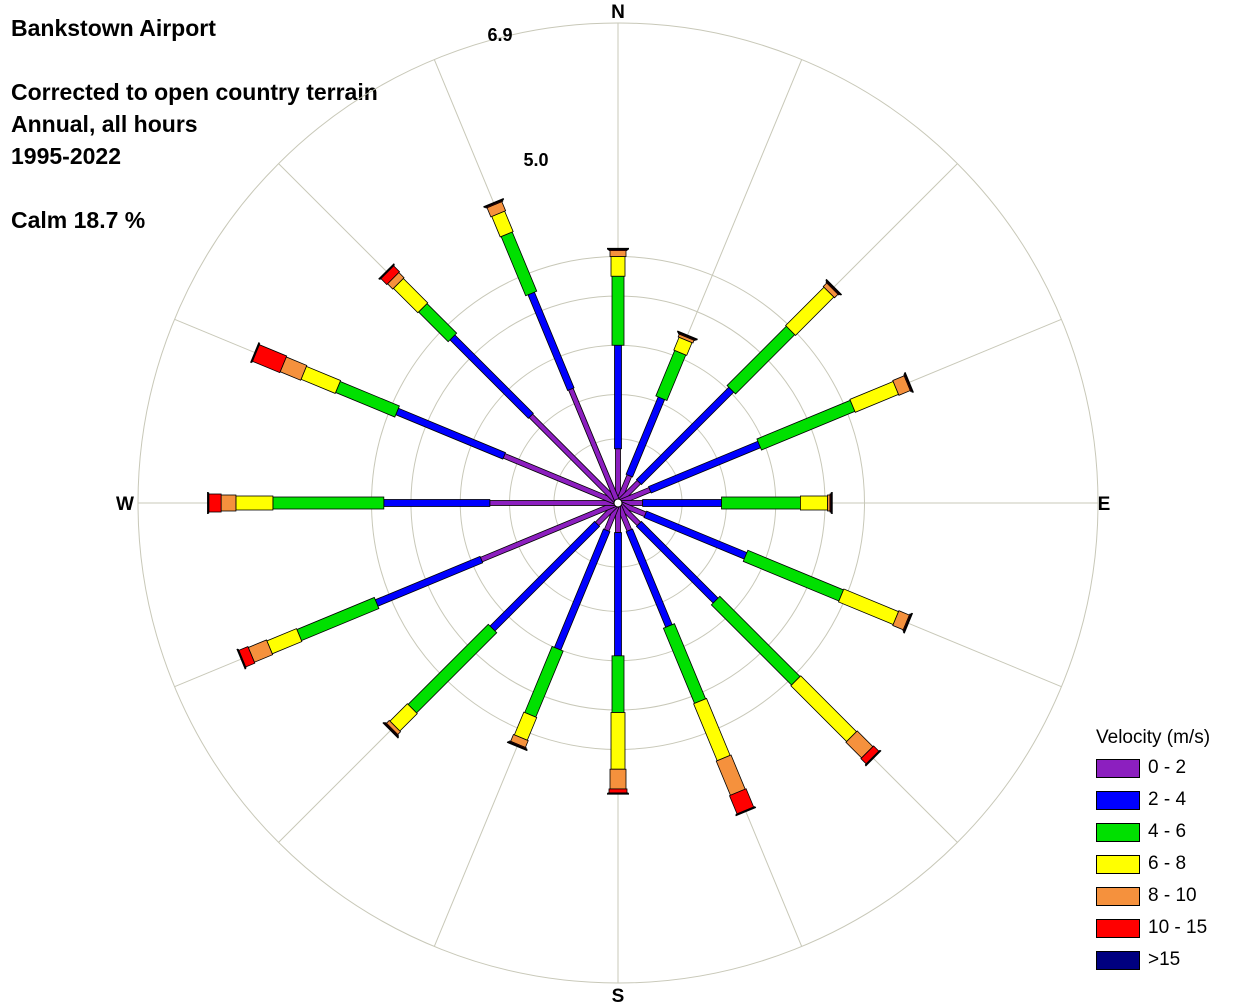  What do you see at coordinates (908, 623) in the screenshot?
I see `rose-cap-ese` at bounding box center [908, 623].